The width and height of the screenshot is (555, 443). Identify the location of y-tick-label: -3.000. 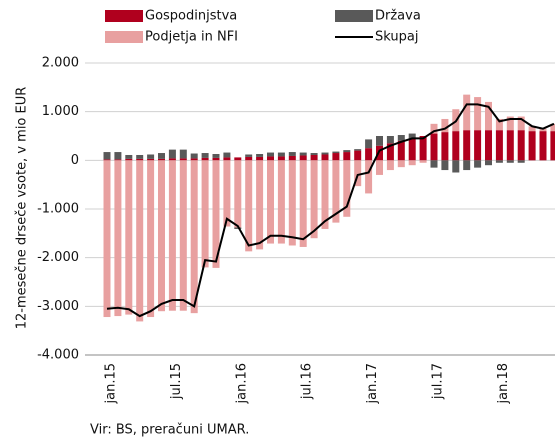
(58, 306).